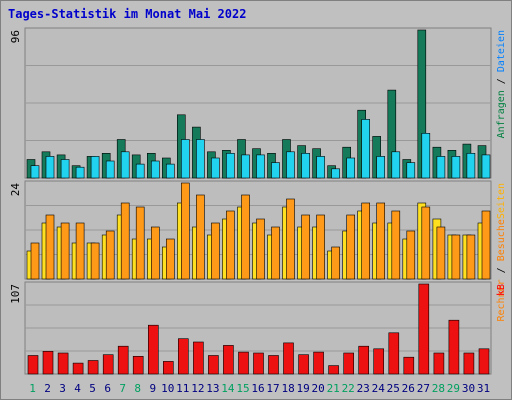 Image resolution: width=512 pixels, height=400 pixels. What do you see at coordinates (501, 51) in the screenshot?
I see `legend-entry: Dateien` at bounding box center [501, 51].